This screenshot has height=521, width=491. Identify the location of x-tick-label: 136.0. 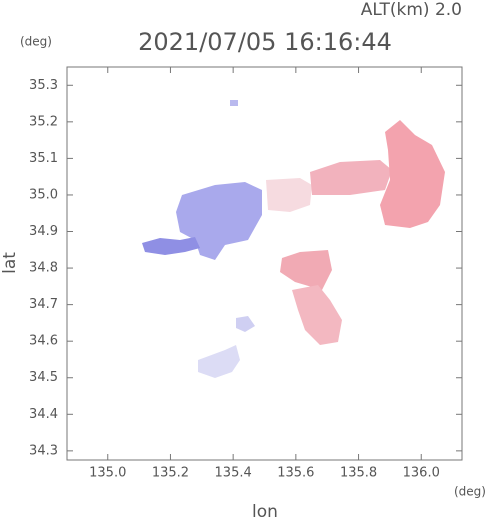
(421, 473).